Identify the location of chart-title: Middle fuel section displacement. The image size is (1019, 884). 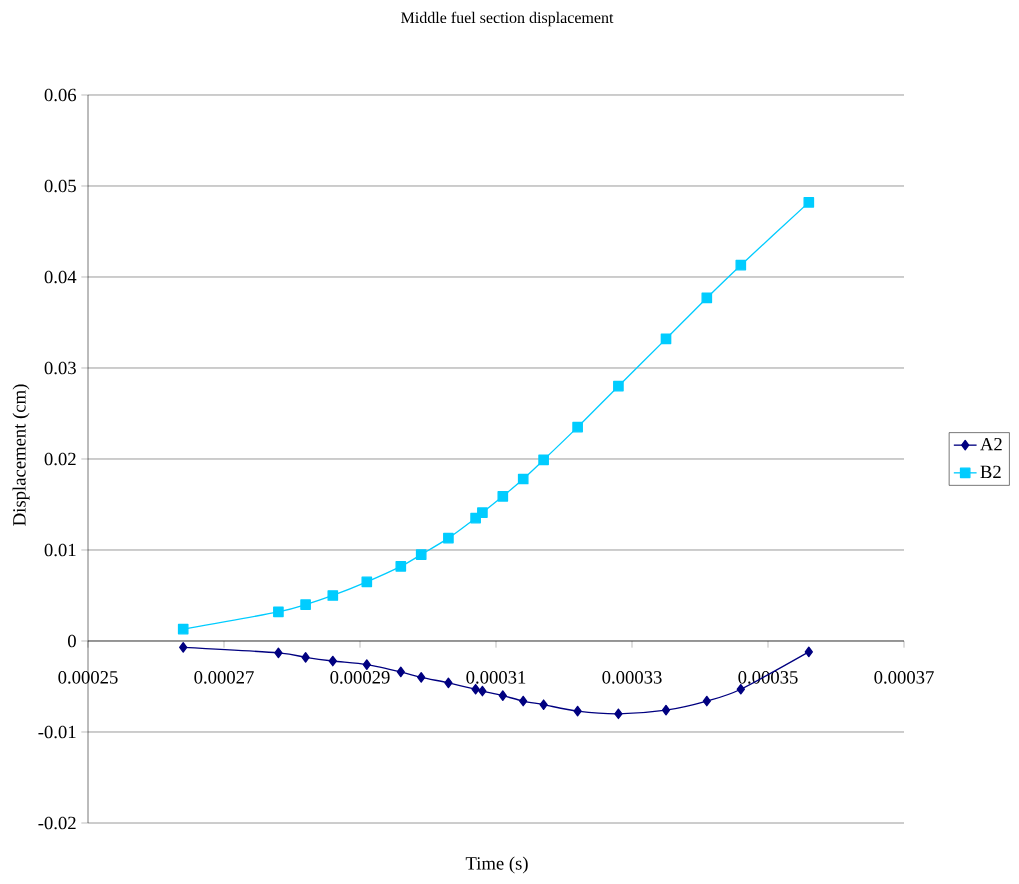
(507, 19).